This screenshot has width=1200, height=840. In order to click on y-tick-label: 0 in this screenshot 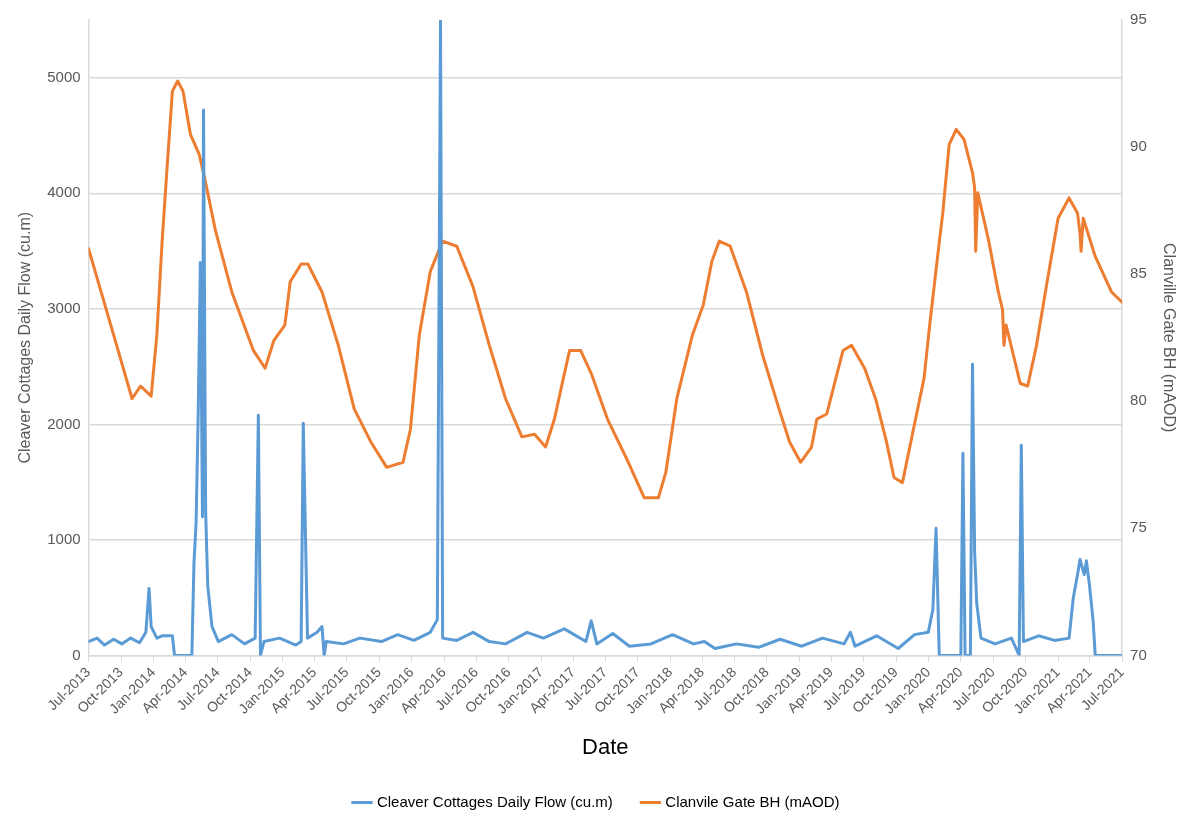, I will do `click(76, 654)`.